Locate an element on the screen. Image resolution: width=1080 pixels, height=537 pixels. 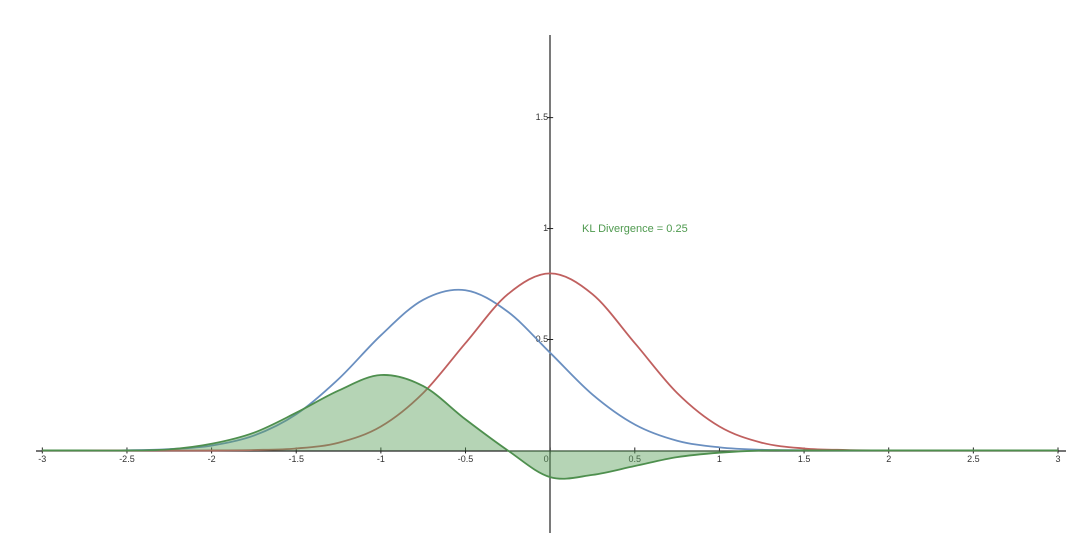
x-tick-label: 1.5 is located at coordinates (804, 459).